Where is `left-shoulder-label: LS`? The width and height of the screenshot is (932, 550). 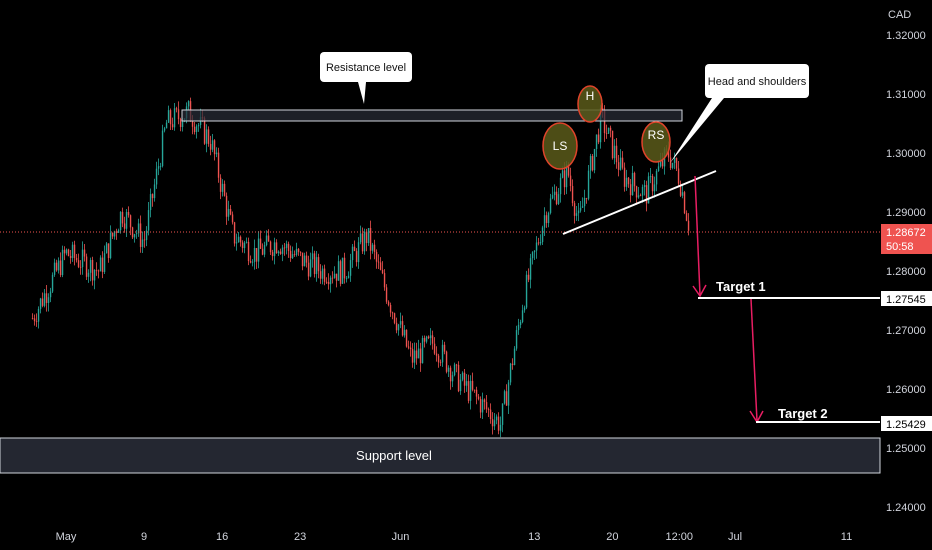 left-shoulder-label: LS is located at coordinates (560, 146).